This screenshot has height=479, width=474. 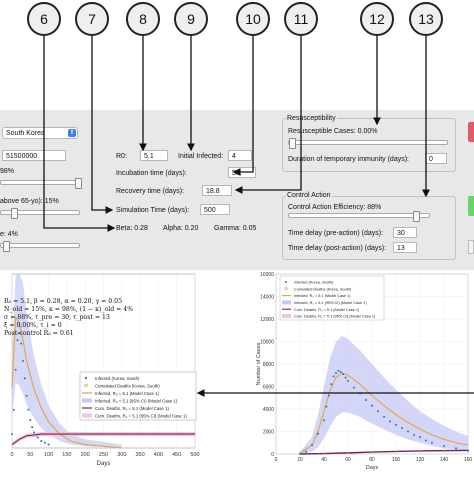 What do you see at coordinates (34, 155) in the screenshot?
I see `population-input: 51500000` at bounding box center [34, 155].